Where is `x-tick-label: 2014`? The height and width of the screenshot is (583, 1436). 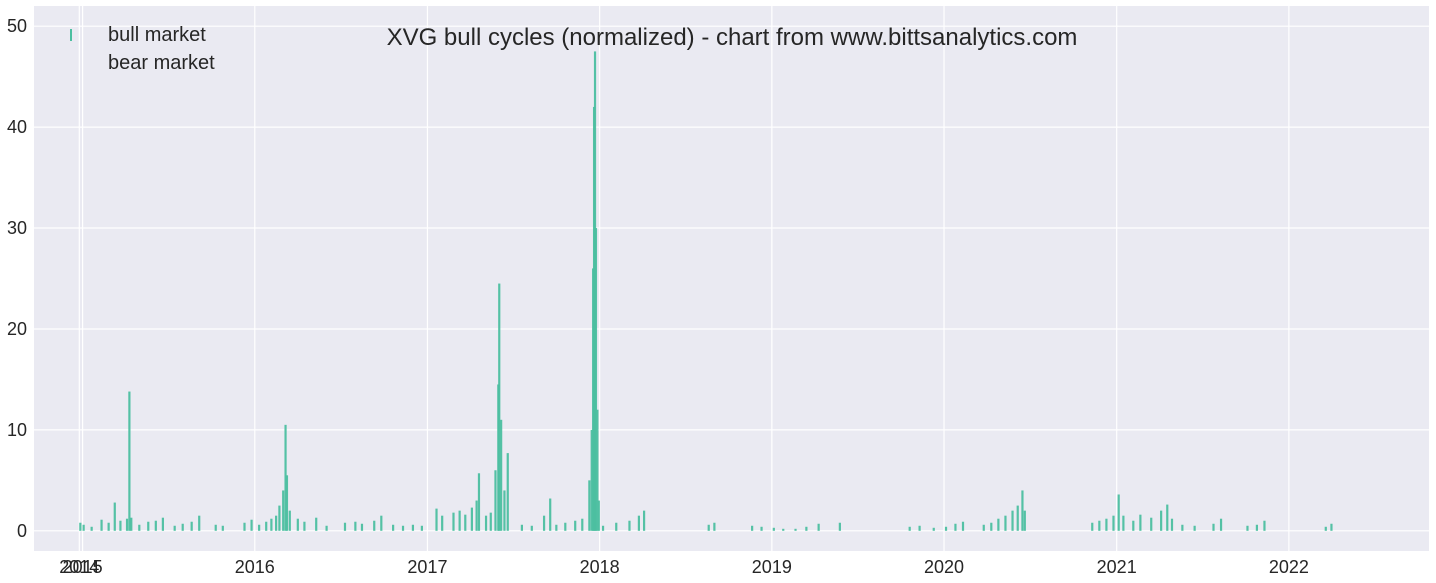
x-tick-label: 2014 is located at coordinates (79, 567).